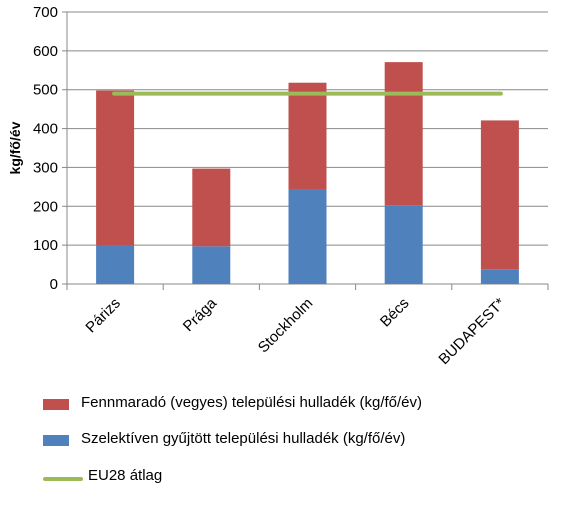  What do you see at coordinates (45, 90) in the screenshot?
I see `y-tick-label: 500` at bounding box center [45, 90].